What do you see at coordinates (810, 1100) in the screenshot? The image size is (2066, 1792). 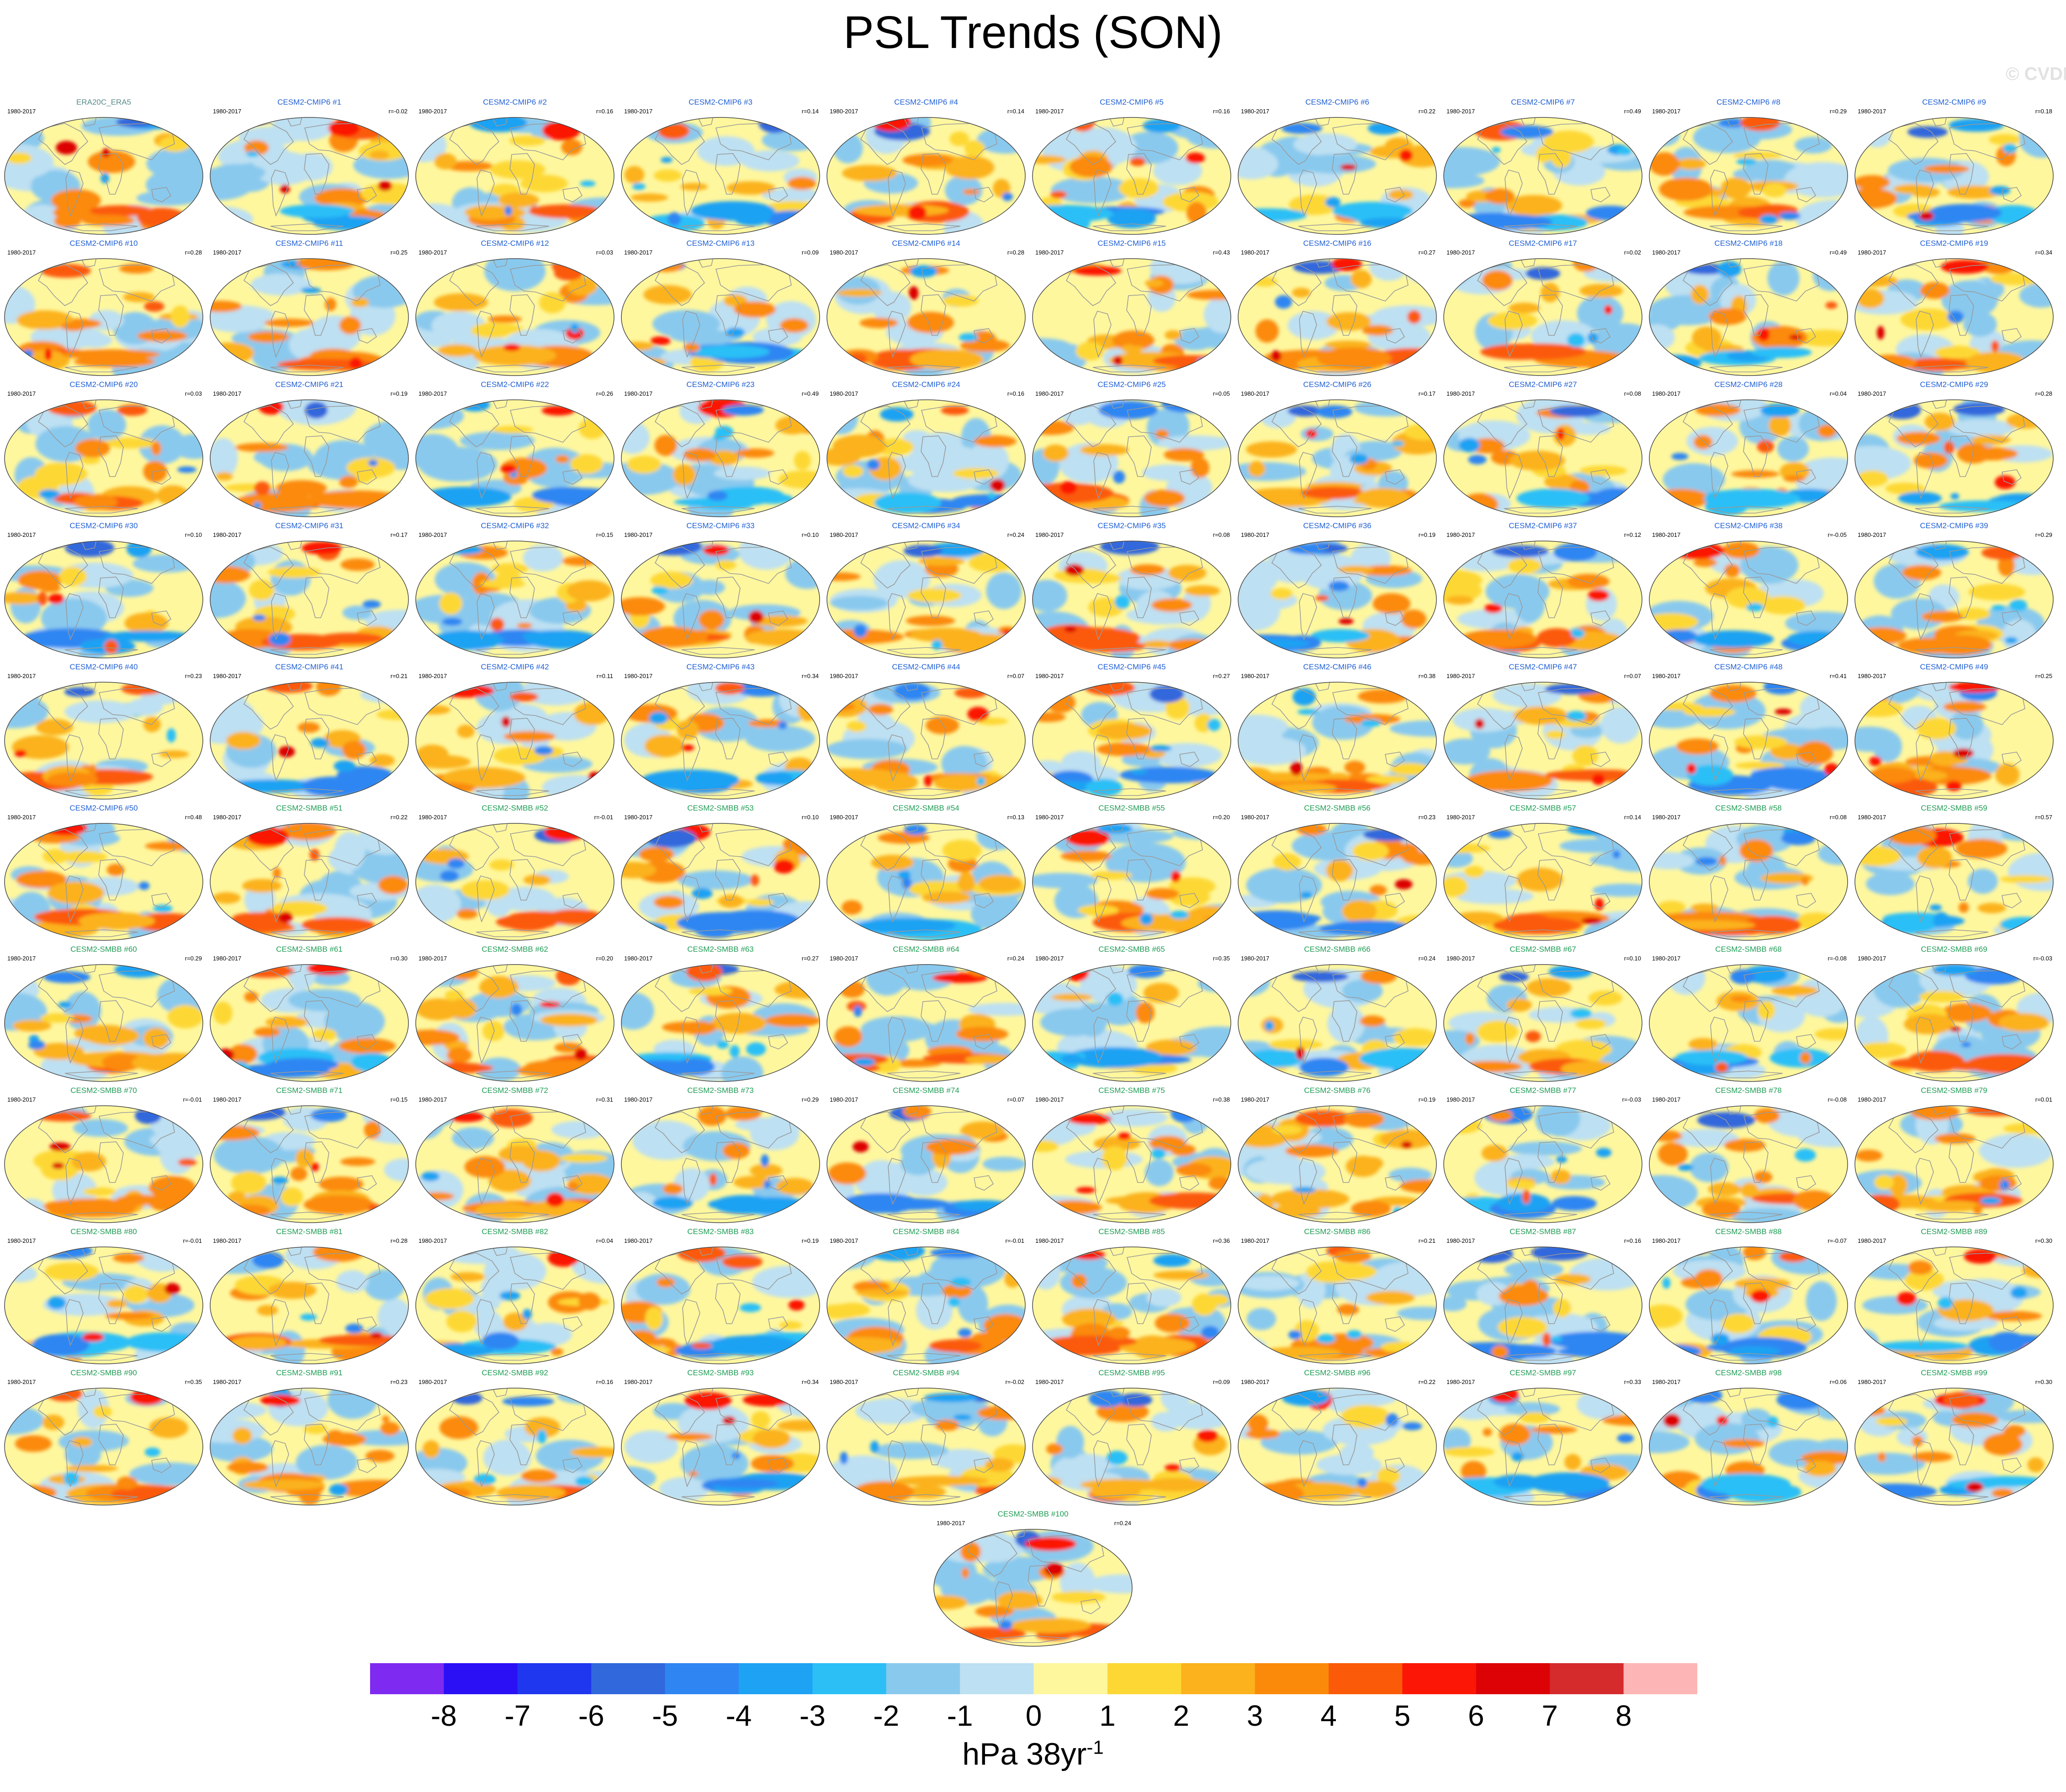 I see `panel-pattern-correlation: r=0.29` at bounding box center [810, 1100].